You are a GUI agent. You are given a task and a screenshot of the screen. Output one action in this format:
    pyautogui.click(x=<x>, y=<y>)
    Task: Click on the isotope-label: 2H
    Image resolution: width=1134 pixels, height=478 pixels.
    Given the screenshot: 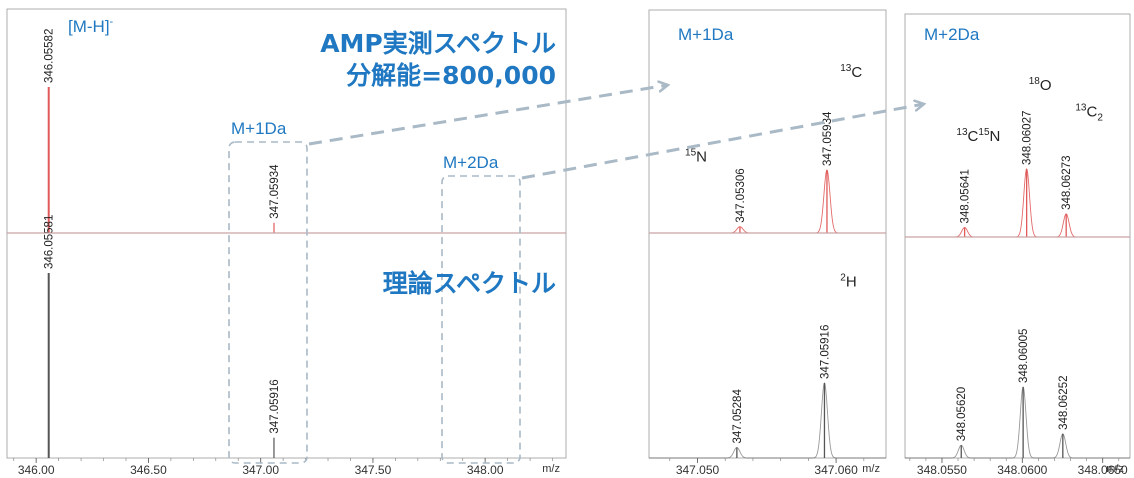 What is the action you would take?
    pyautogui.click(x=848, y=282)
    